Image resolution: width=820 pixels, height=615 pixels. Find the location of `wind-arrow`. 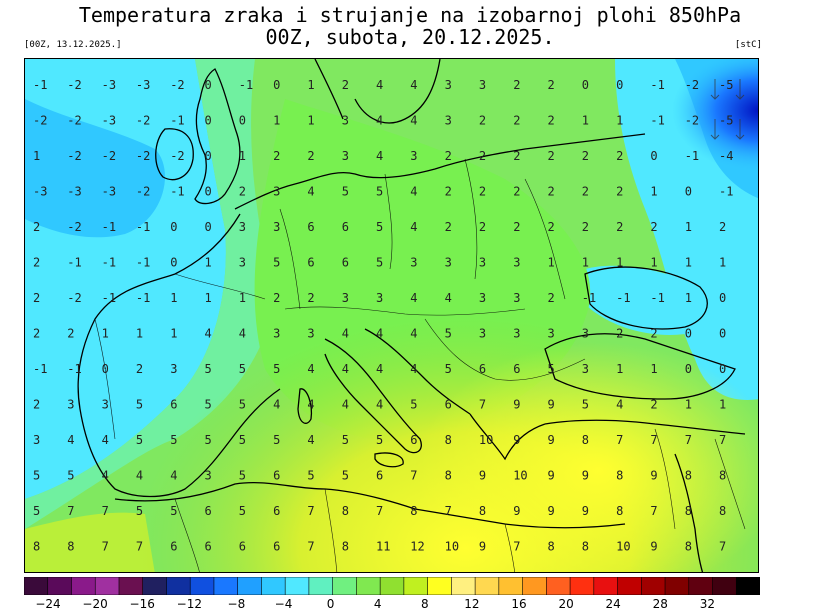

wind-arrow is located at coordinates (740, 129).